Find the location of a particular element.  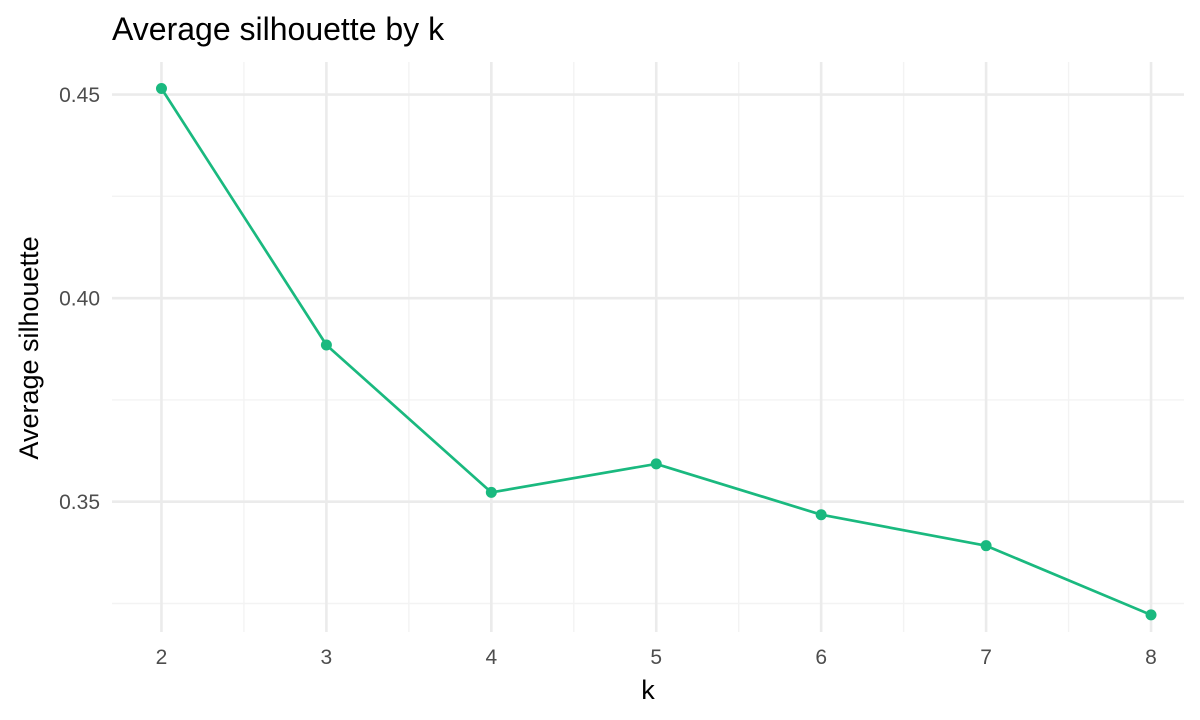

x-tick-label: 2 is located at coordinates (162, 657).